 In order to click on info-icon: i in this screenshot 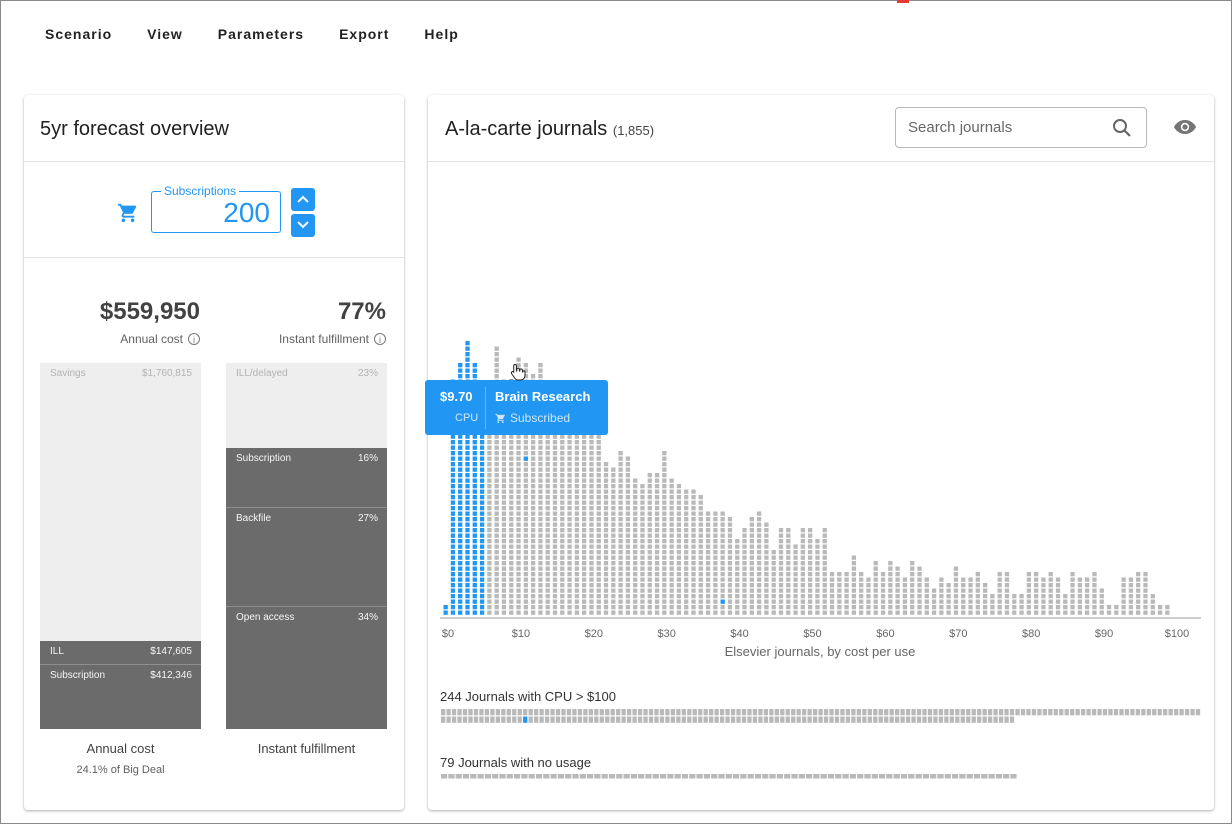, I will do `click(380, 339)`.